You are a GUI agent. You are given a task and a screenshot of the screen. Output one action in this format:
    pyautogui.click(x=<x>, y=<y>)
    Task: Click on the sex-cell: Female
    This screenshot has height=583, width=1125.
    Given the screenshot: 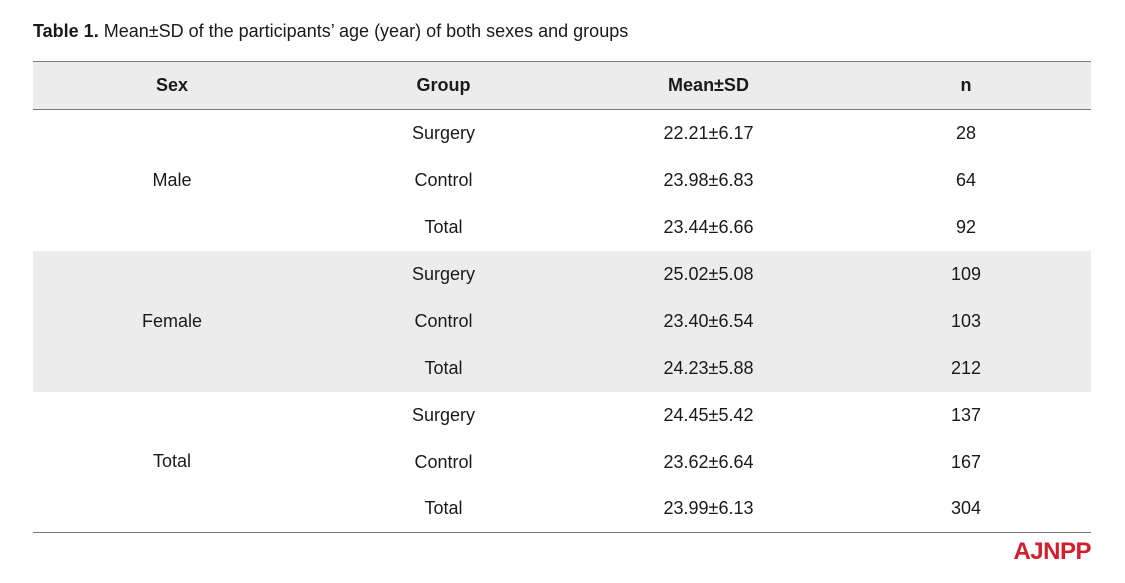 What is the action you would take?
    pyautogui.click(x=172, y=321)
    